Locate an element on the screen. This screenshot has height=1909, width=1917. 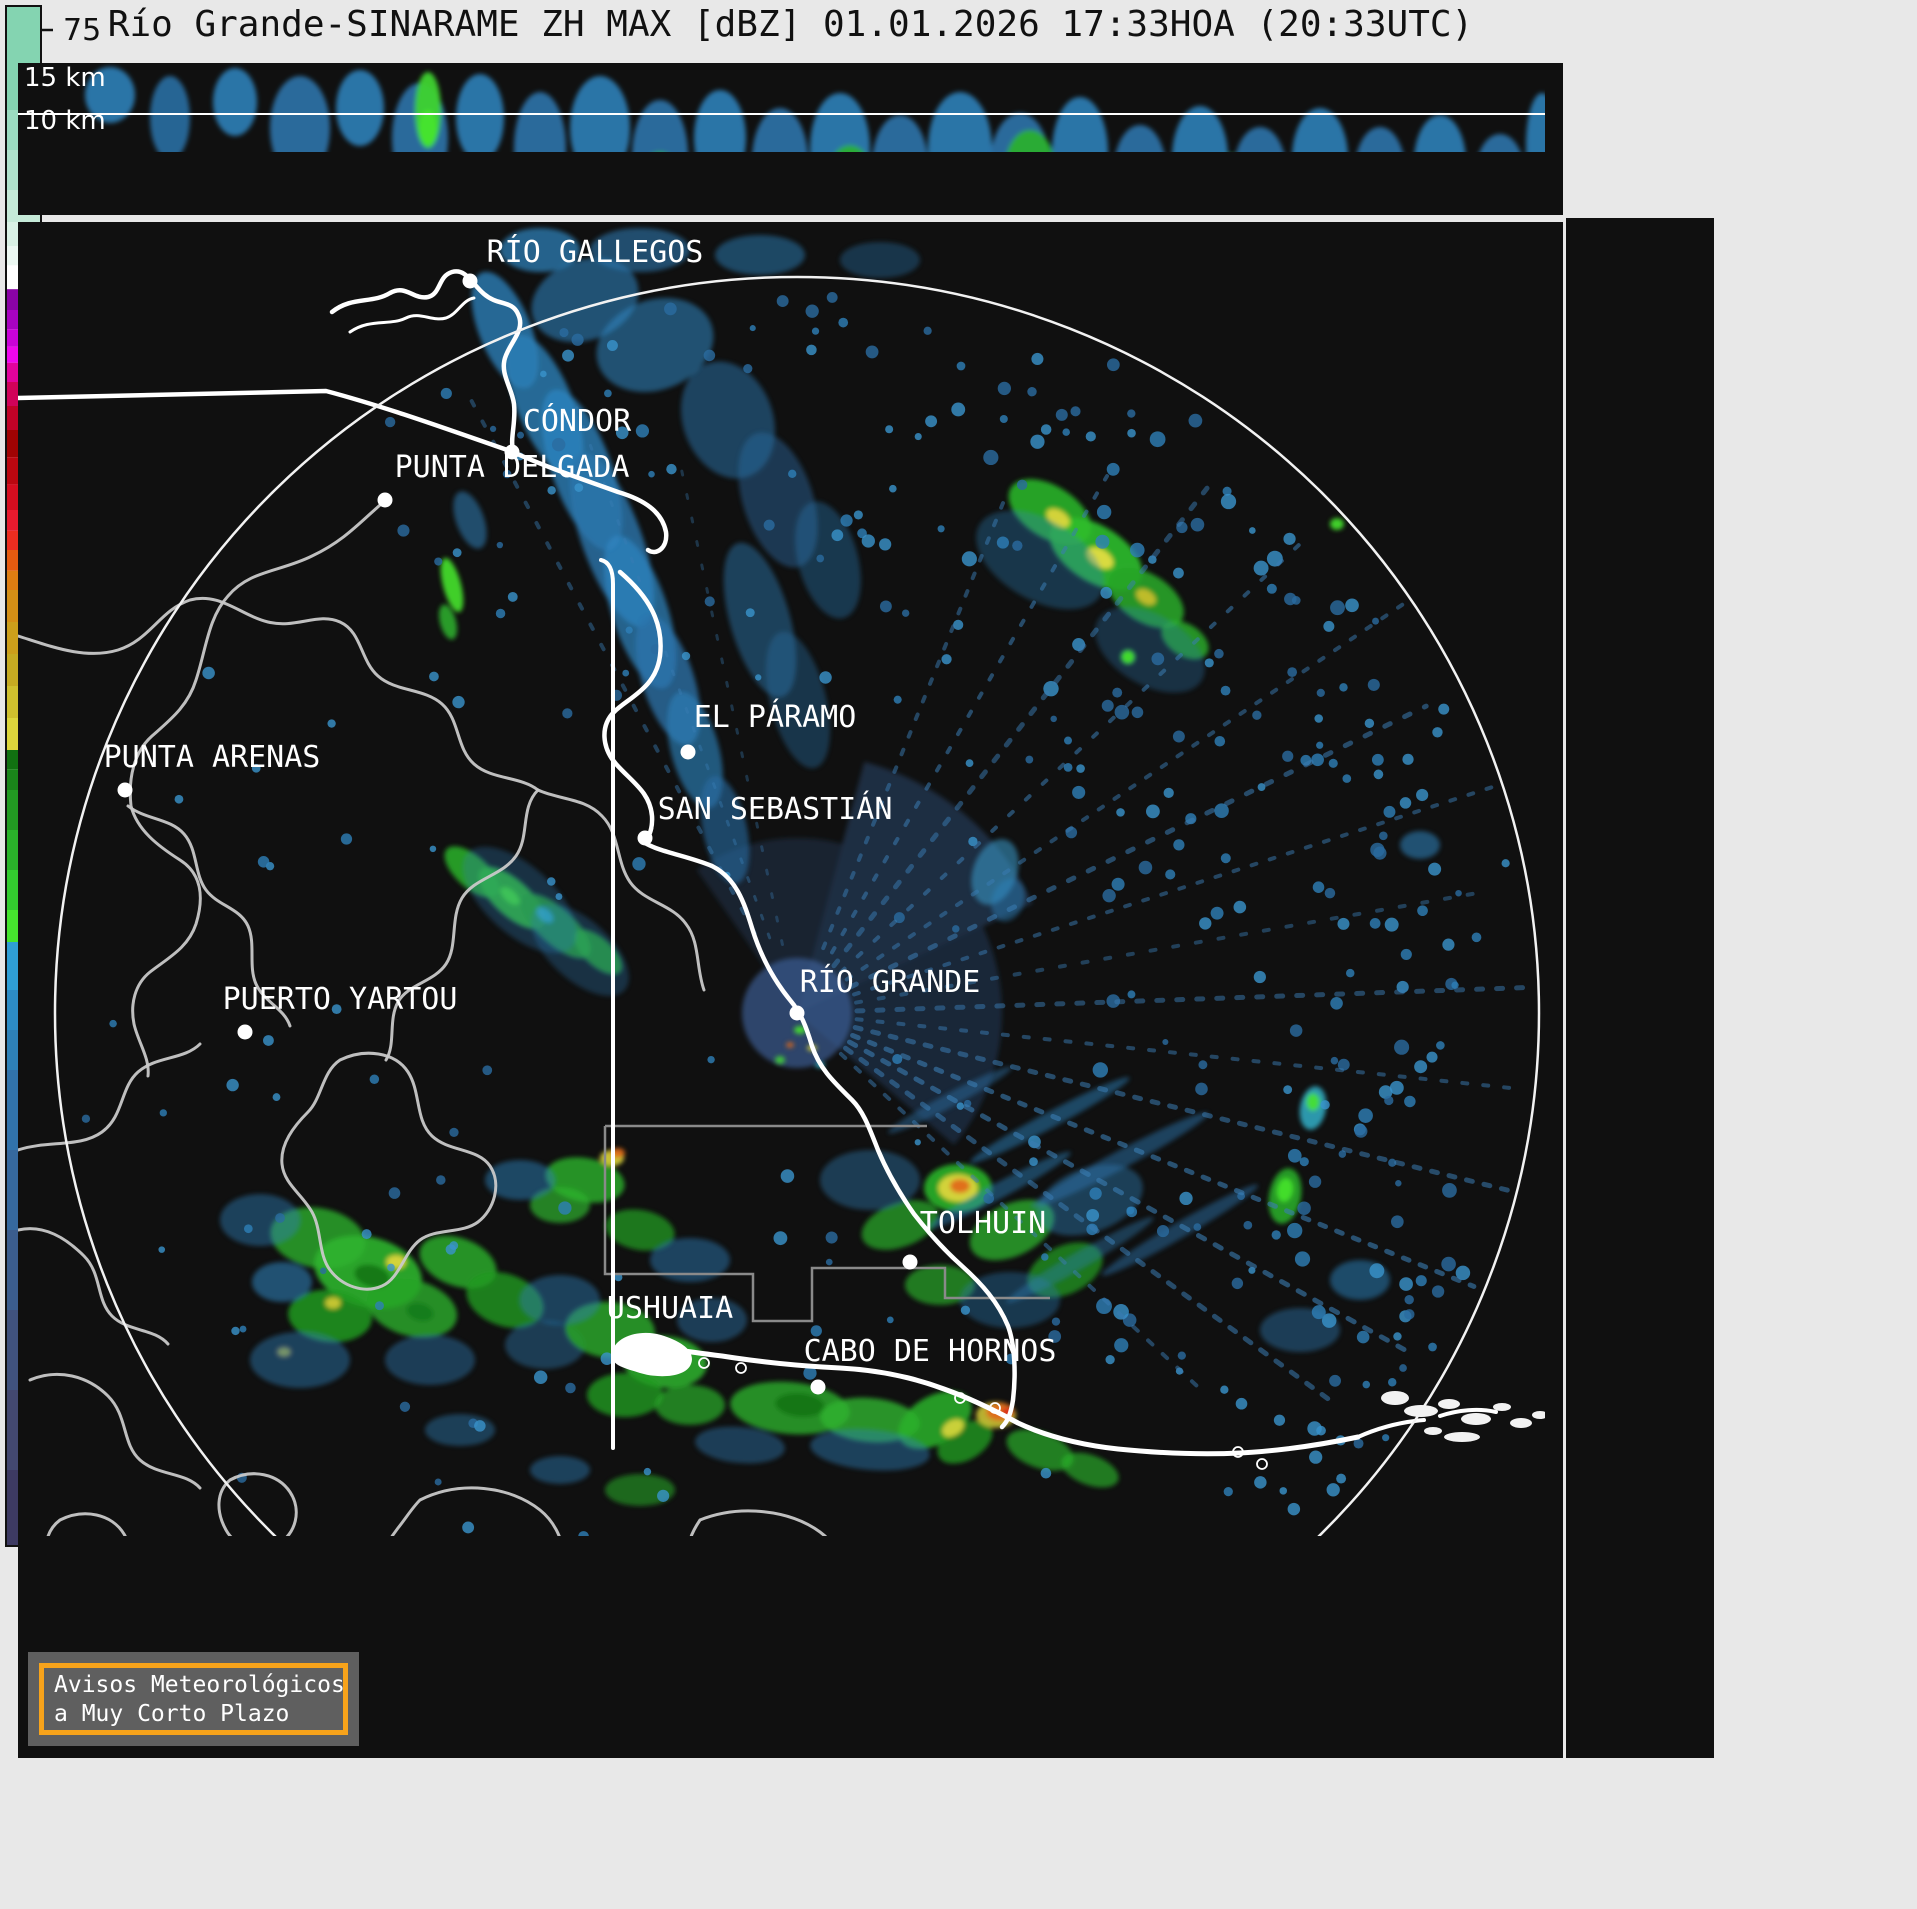
city-label: PUNTA ARENAS is located at coordinates (212, 757).